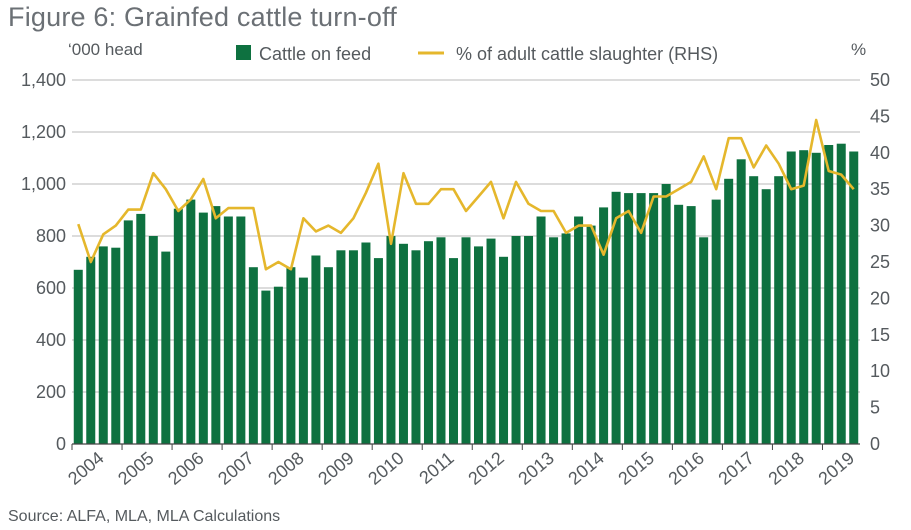 The width and height of the screenshot is (911, 530). Describe the element at coordinates (236, 468) in the screenshot. I see `x-tick-label: 2007` at that location.